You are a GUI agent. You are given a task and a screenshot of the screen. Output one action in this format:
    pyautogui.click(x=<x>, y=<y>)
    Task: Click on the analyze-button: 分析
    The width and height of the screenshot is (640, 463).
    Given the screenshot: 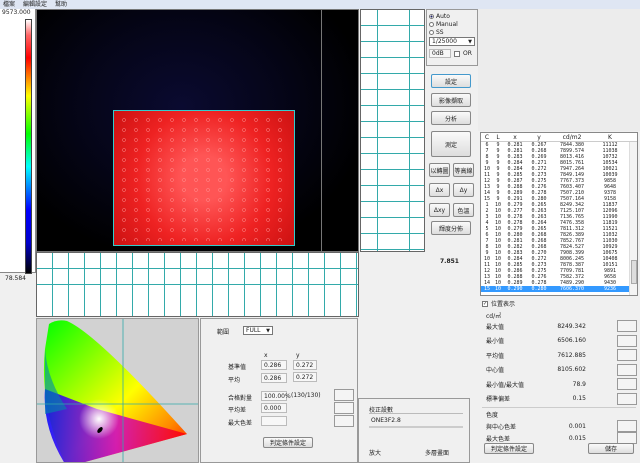 What is the action you would take?
    pyautogui.click(x=451, y=118)
    